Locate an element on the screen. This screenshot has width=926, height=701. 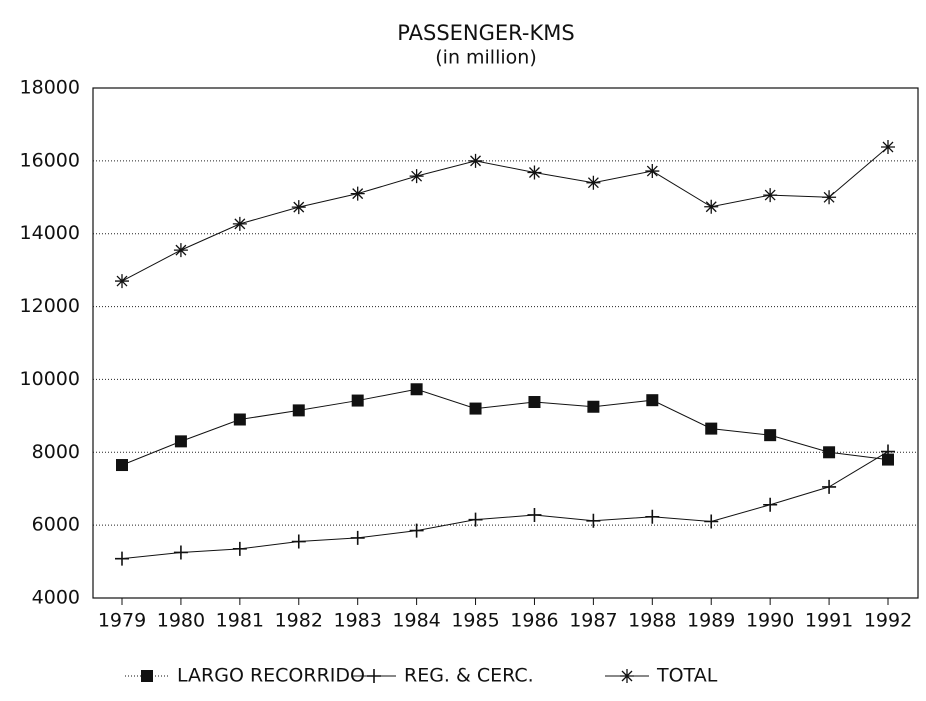
x-tick-label: 1990 is located at coordinates (770, 621).